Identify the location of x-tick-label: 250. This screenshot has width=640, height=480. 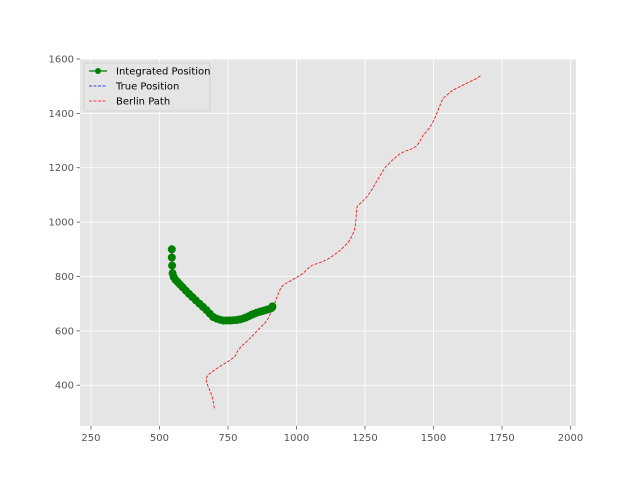
(90, 438).